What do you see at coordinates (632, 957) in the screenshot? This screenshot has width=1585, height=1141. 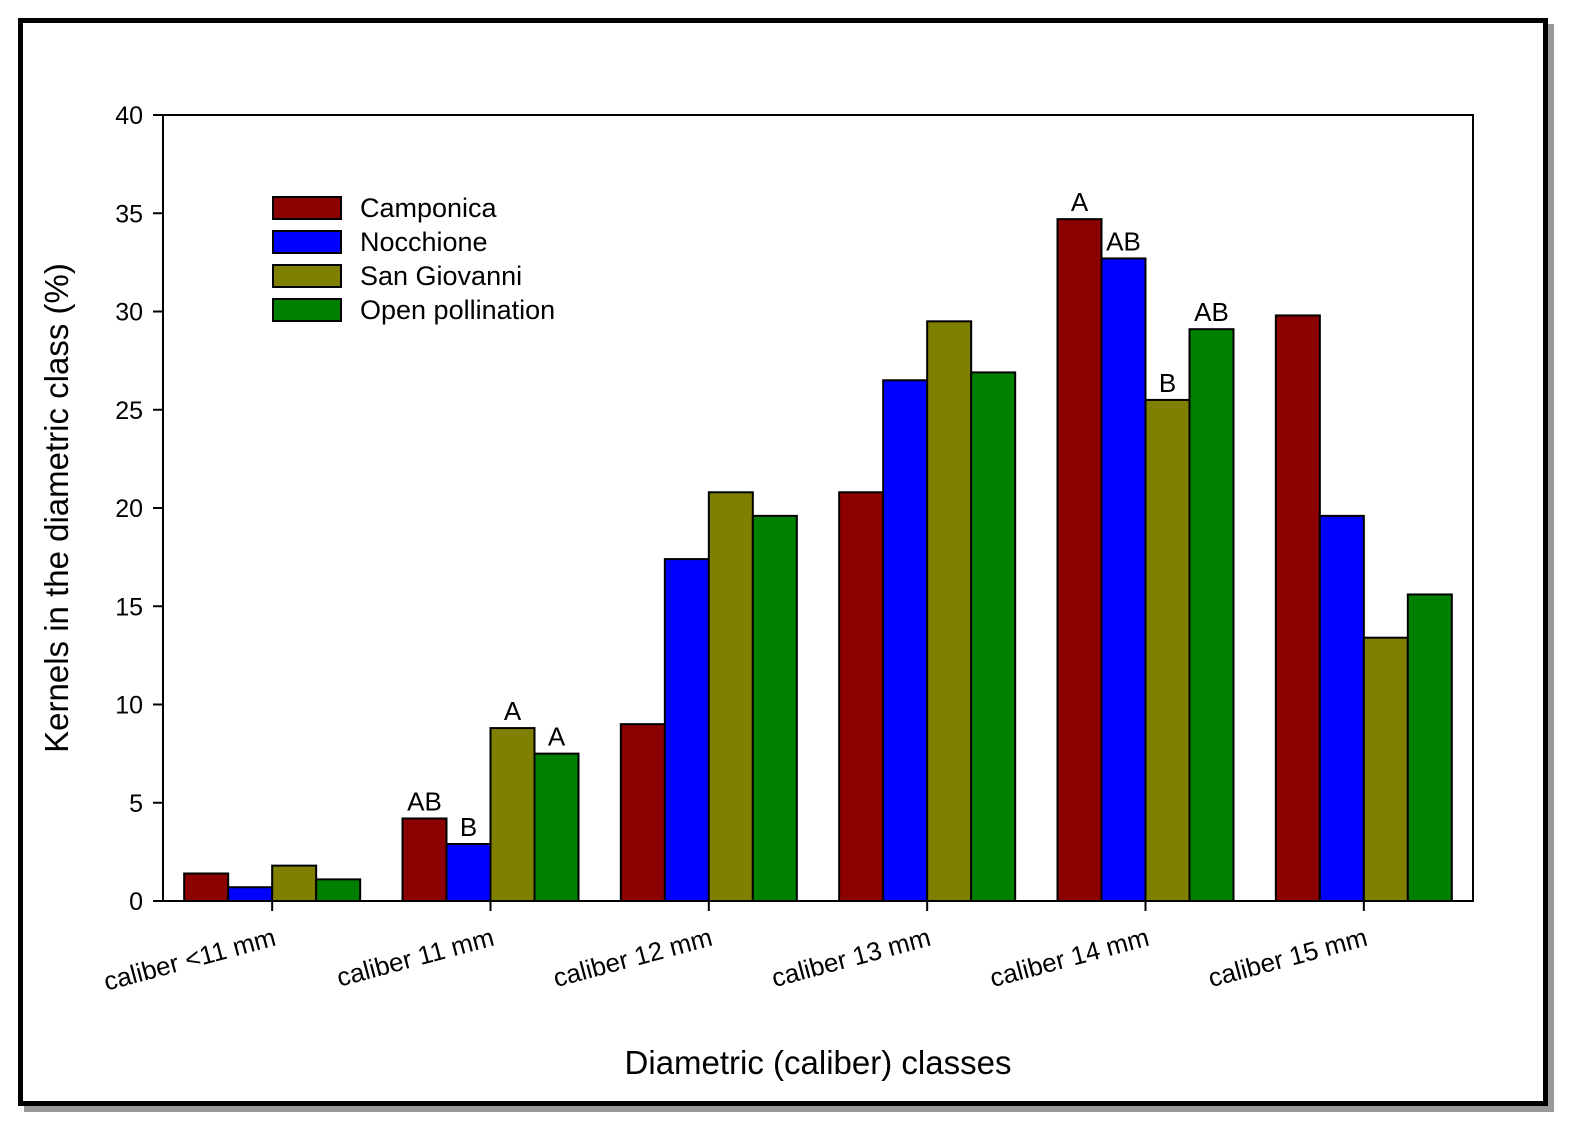 I see `x-tick-label-2: caliber 12 mm` at bounding box center [632, 957].